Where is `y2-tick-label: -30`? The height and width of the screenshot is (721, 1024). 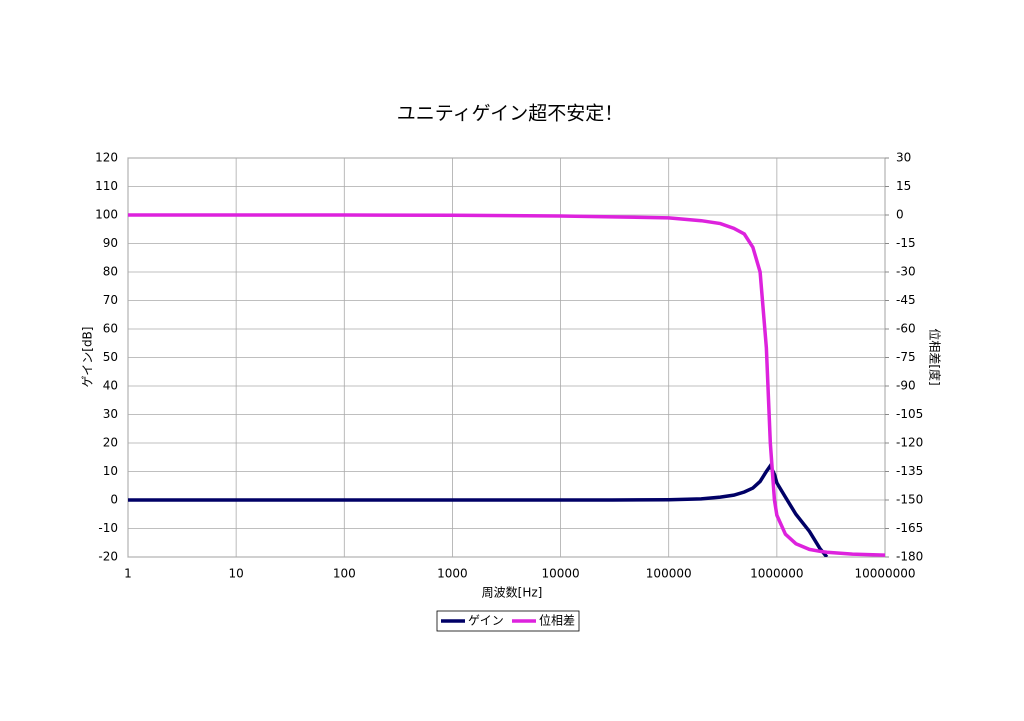 y2-tick-label: -30 is located at coordinates (906, 272).